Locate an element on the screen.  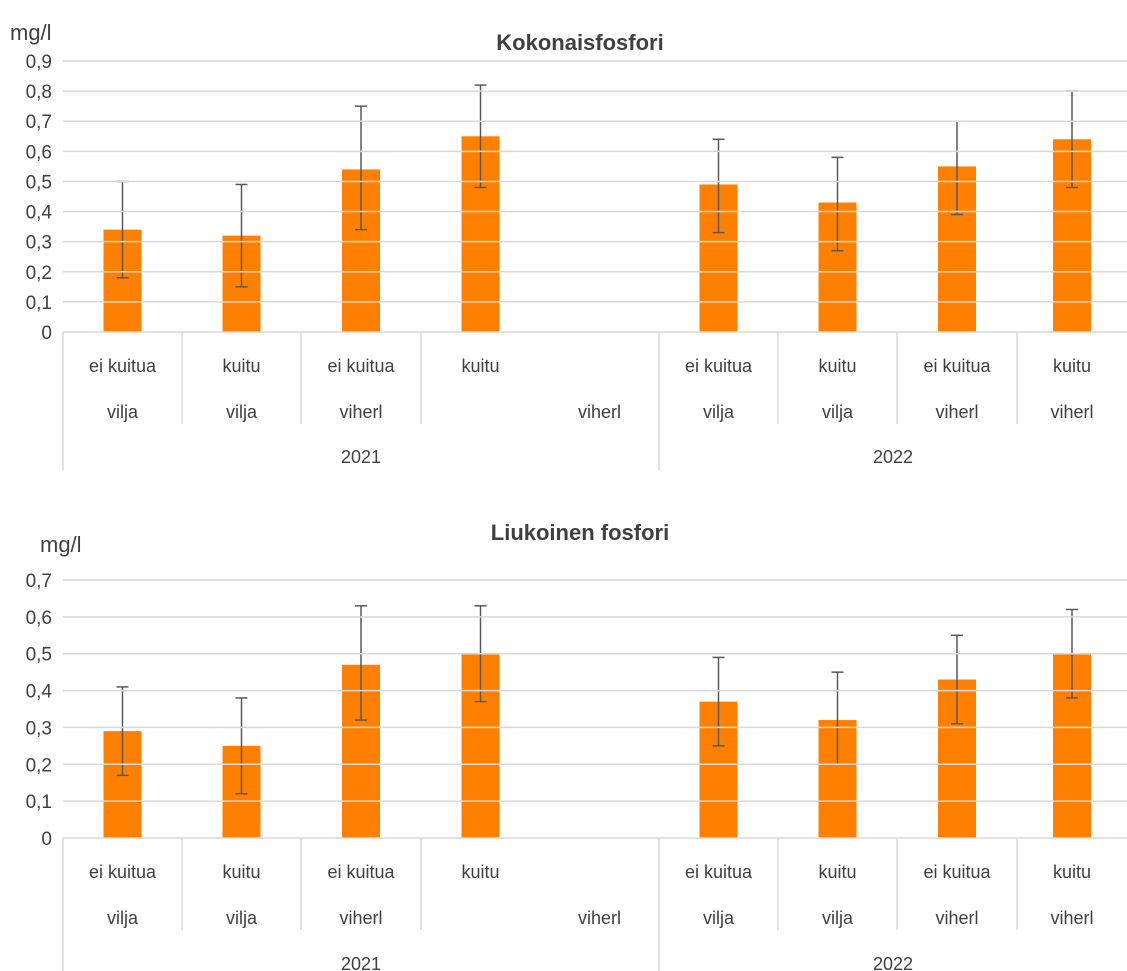
y-tick-label: 0,8 is located at coordinates (39, 92).